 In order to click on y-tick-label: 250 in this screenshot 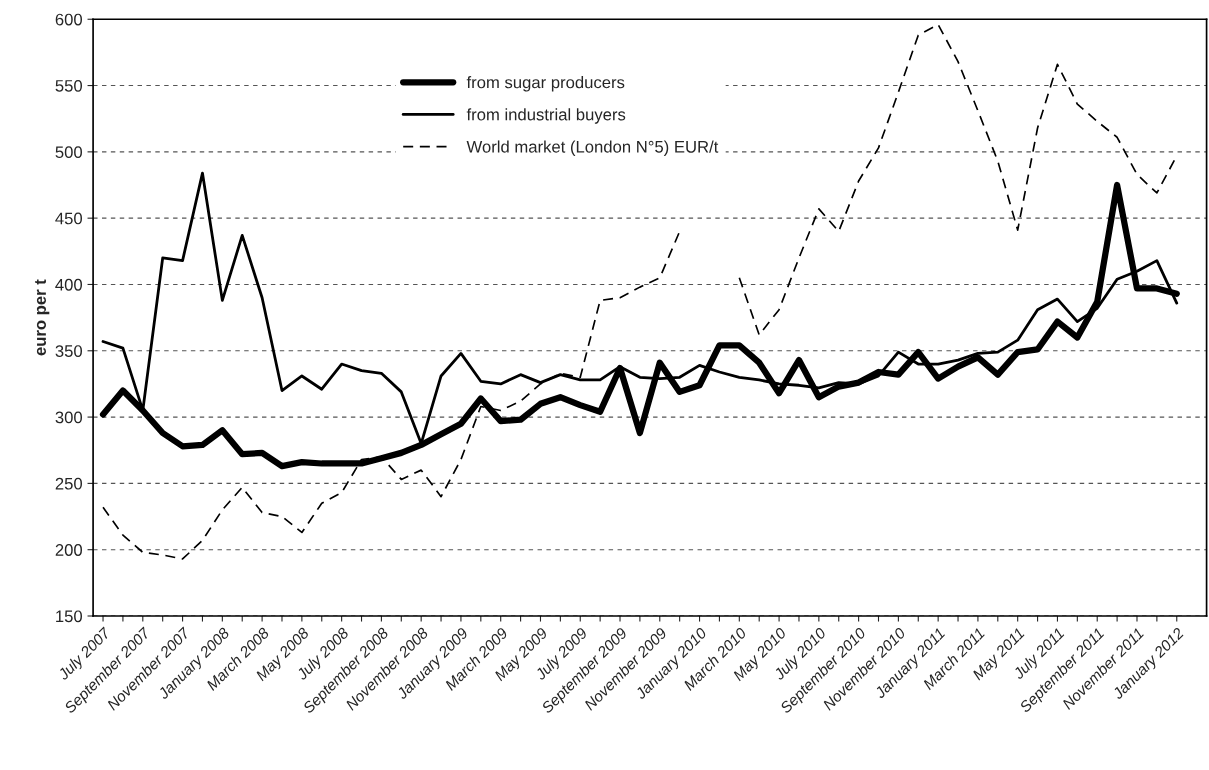, I will do `click(69, 483)`.